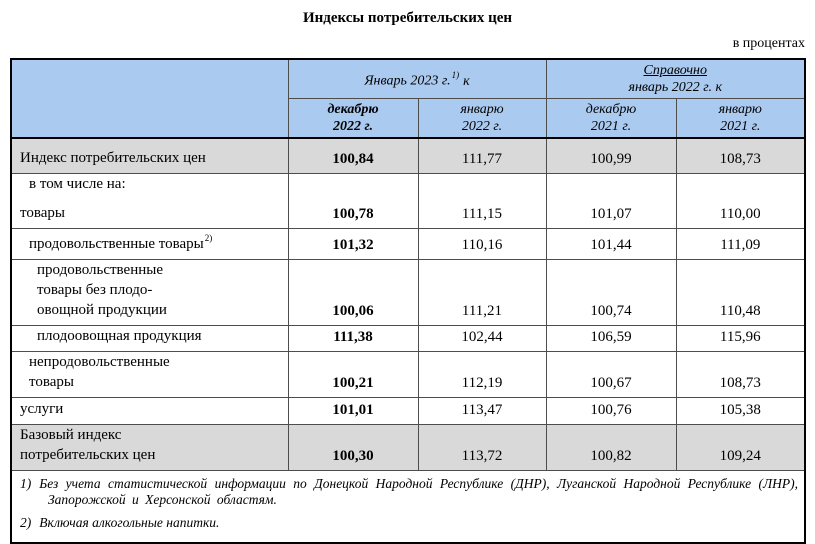 The height and width of the screenshot is (544, 815). Describe the element at coordinates (100, 269) in the screenshot. I see `row-label-text: продовольственные` at that location.